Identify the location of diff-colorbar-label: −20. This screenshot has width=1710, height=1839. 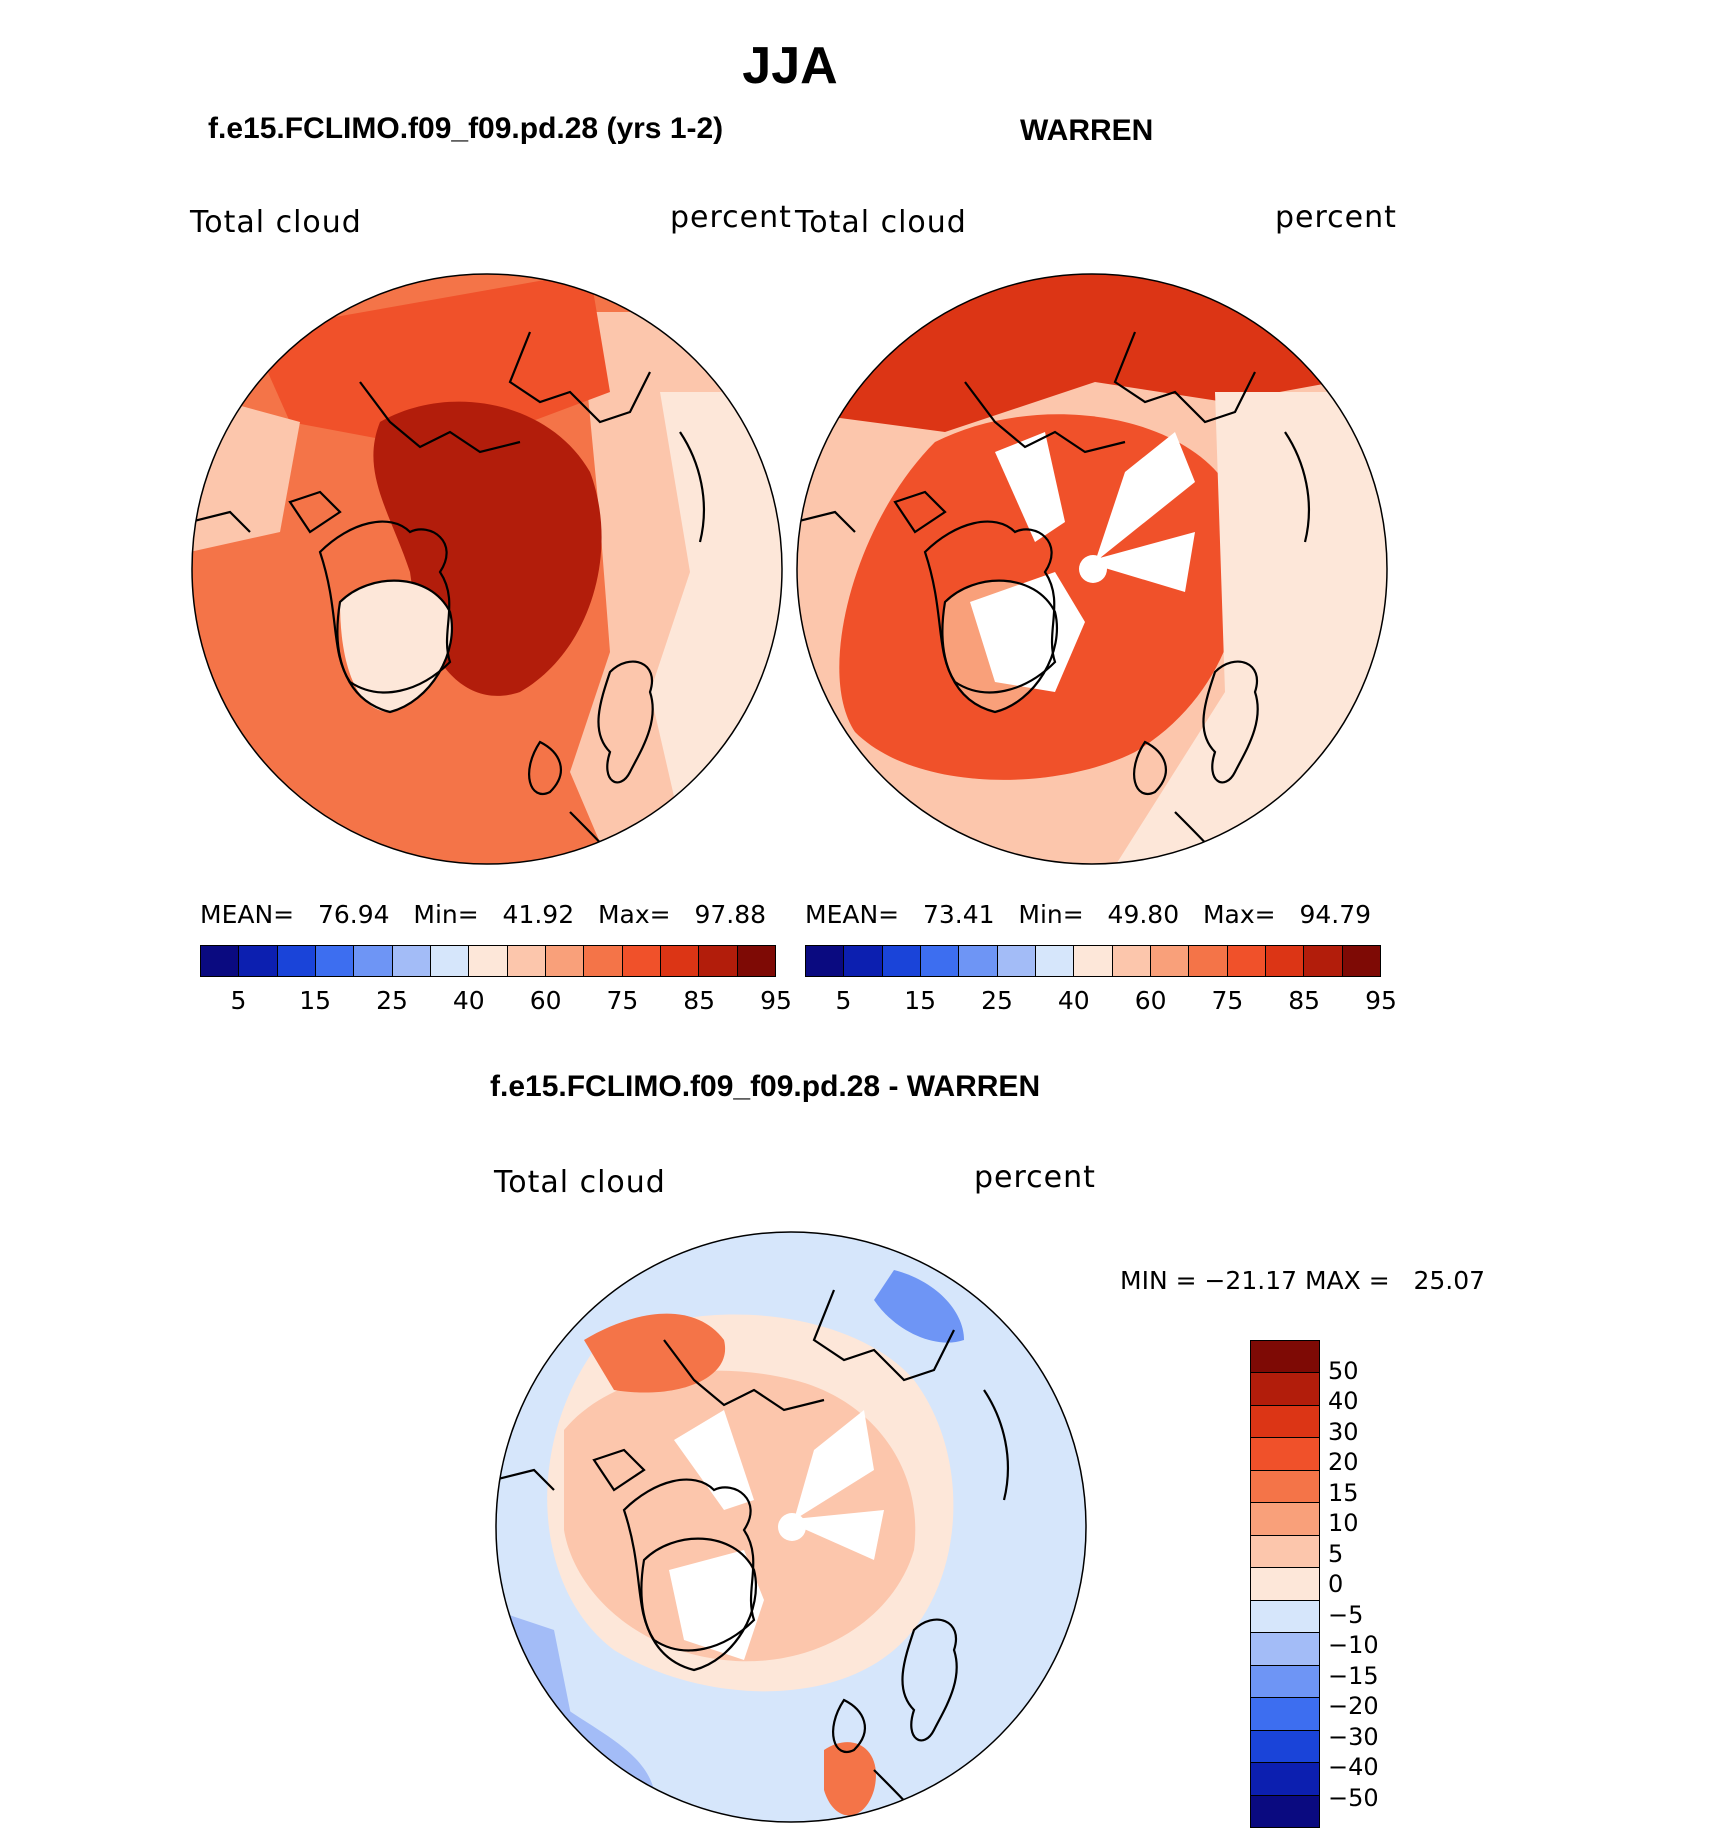
(1353, 1706).